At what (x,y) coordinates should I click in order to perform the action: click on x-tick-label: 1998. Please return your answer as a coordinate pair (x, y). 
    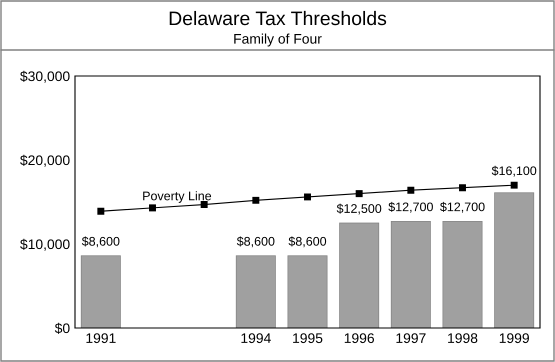
    Looking at the image, I should click on (463, 338).